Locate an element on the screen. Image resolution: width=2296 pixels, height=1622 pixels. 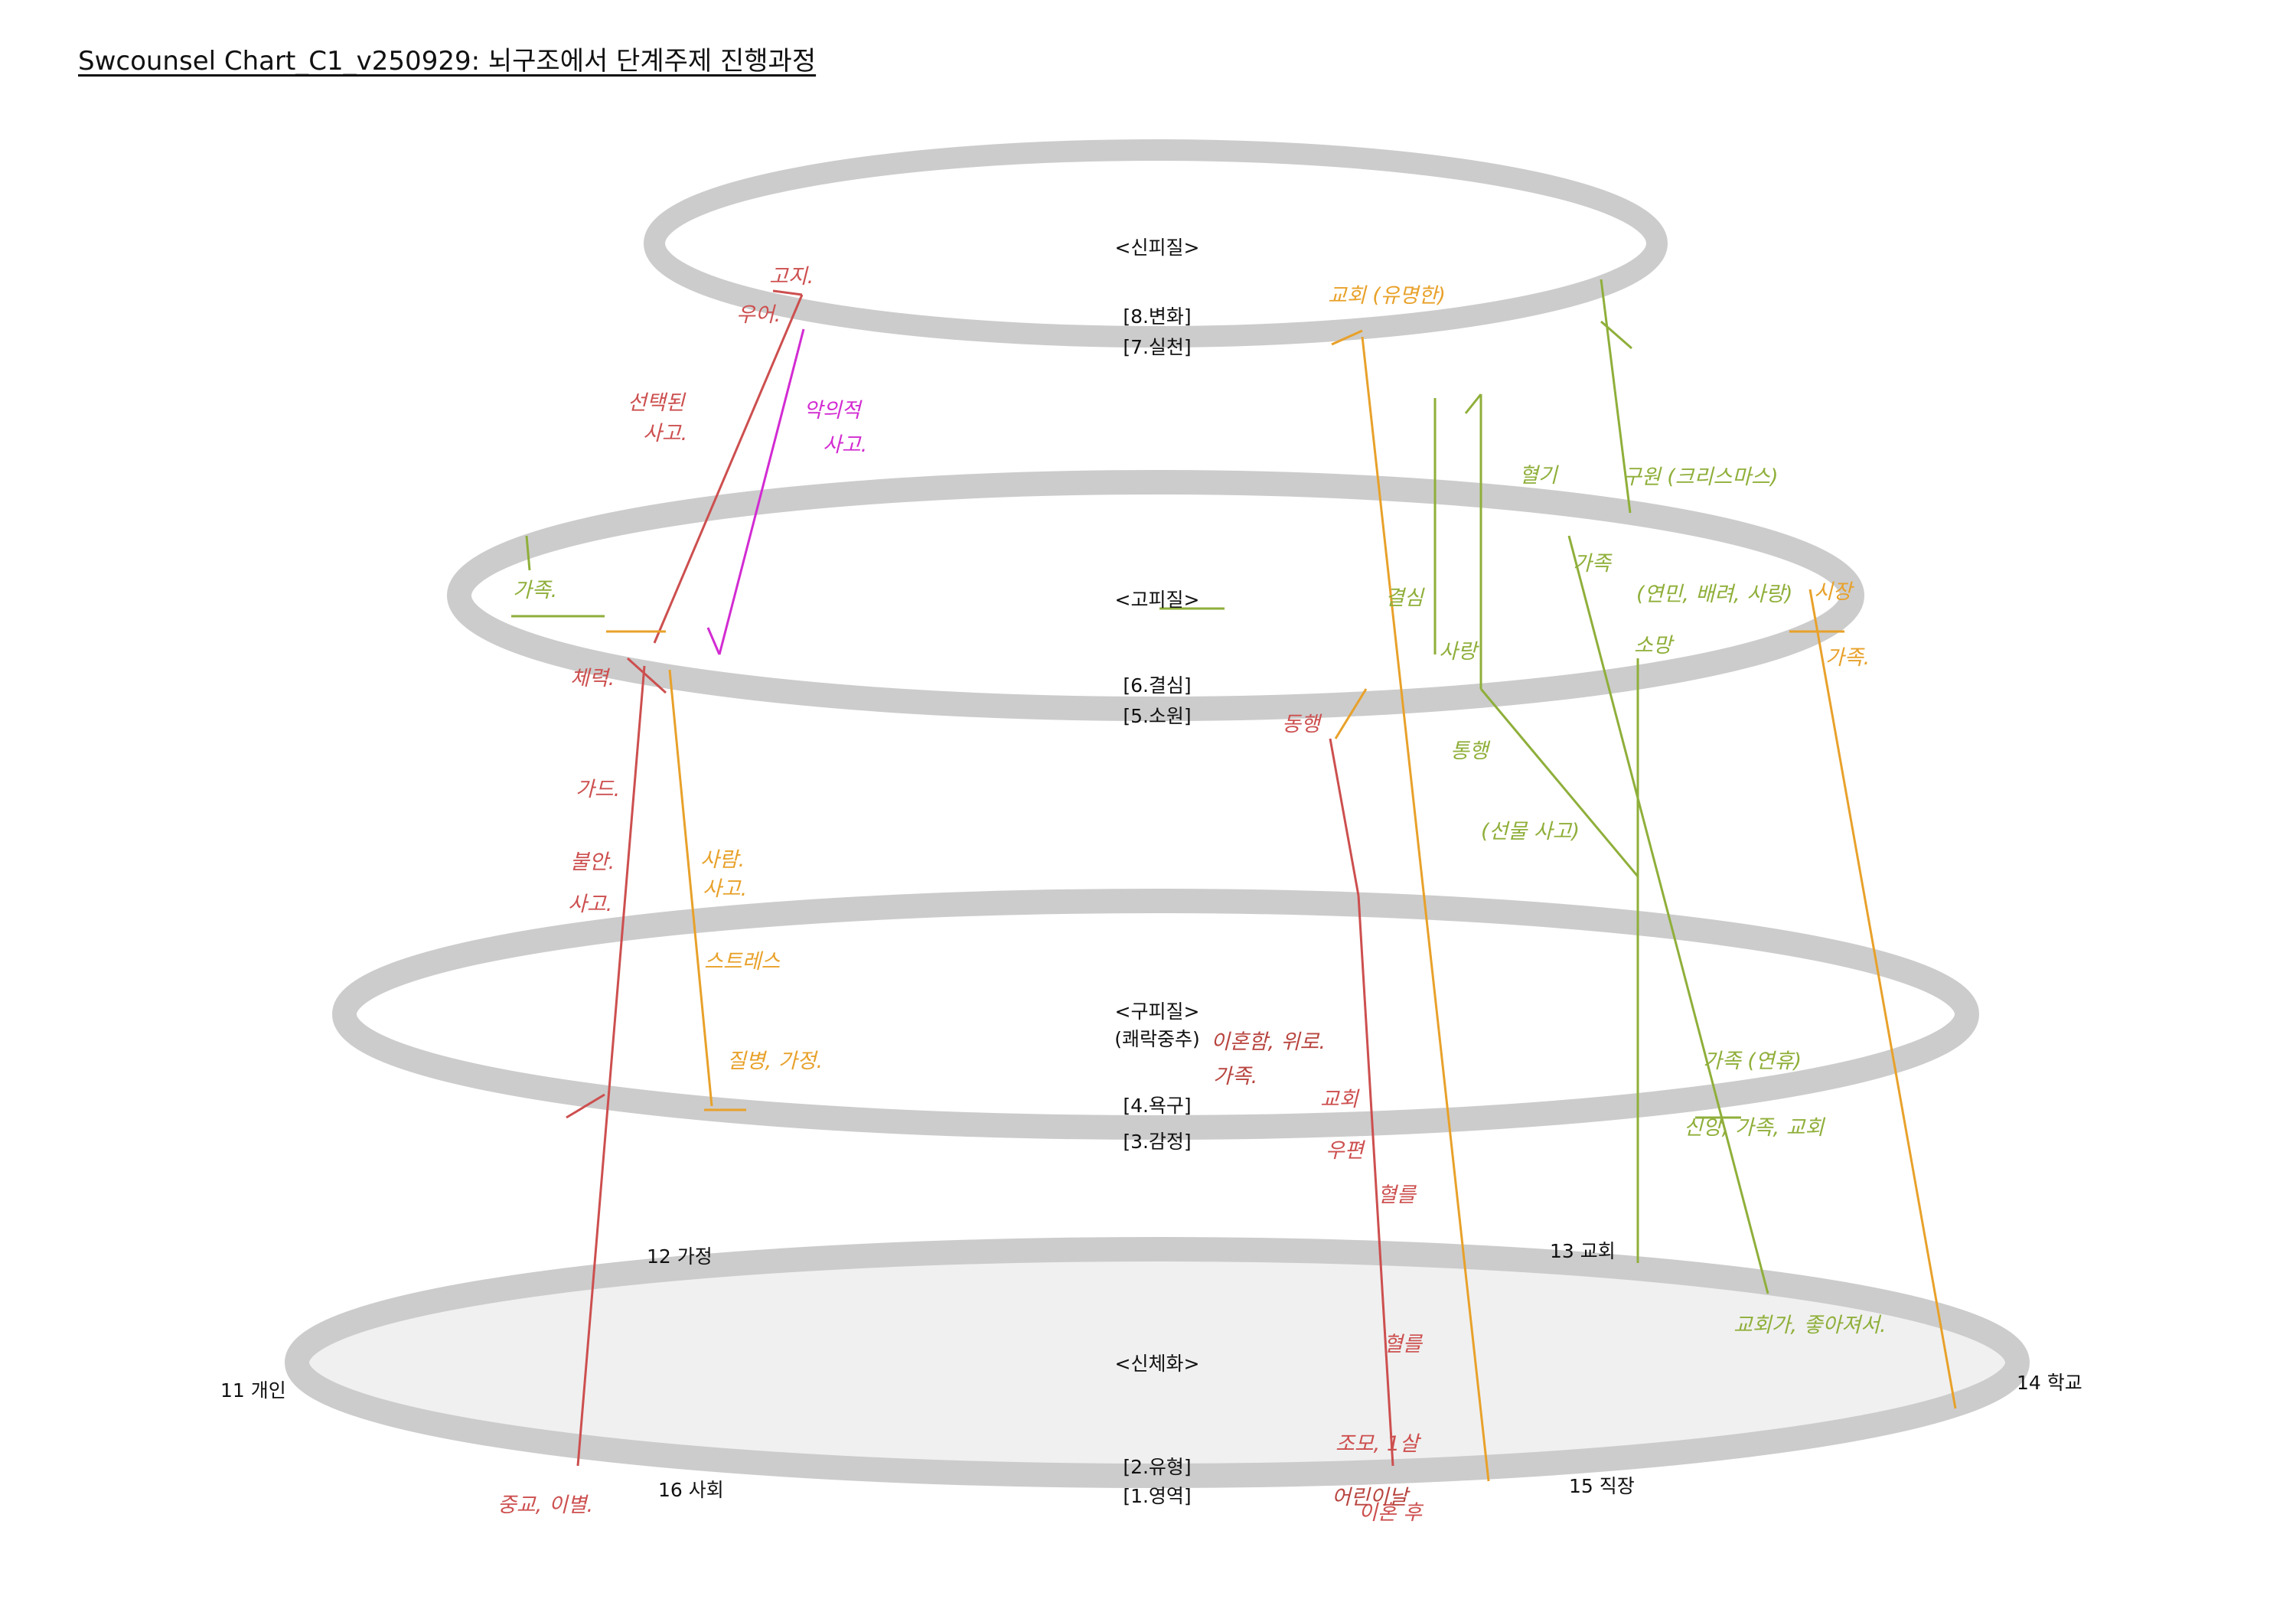
ring-paleocortex is located at coordinates (1155, 595).